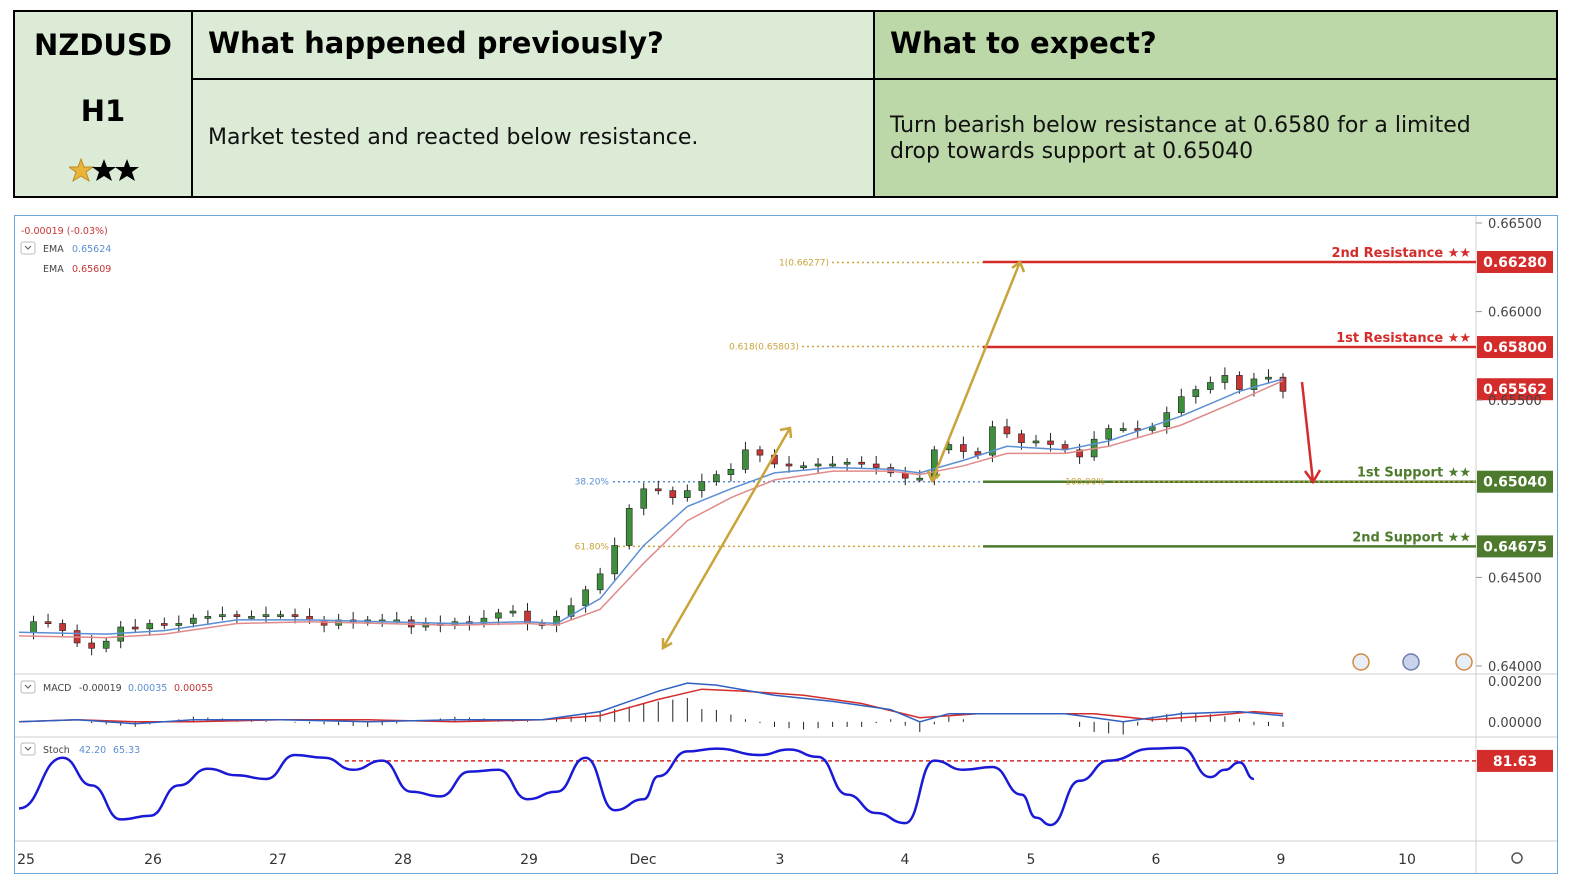 The width and height of the screenshot is (1584, 894). What do you see at coordinates (91, 269) in the screenshot?
I see `ema-2-value: 0.65609` at bounding box center [91, 269].